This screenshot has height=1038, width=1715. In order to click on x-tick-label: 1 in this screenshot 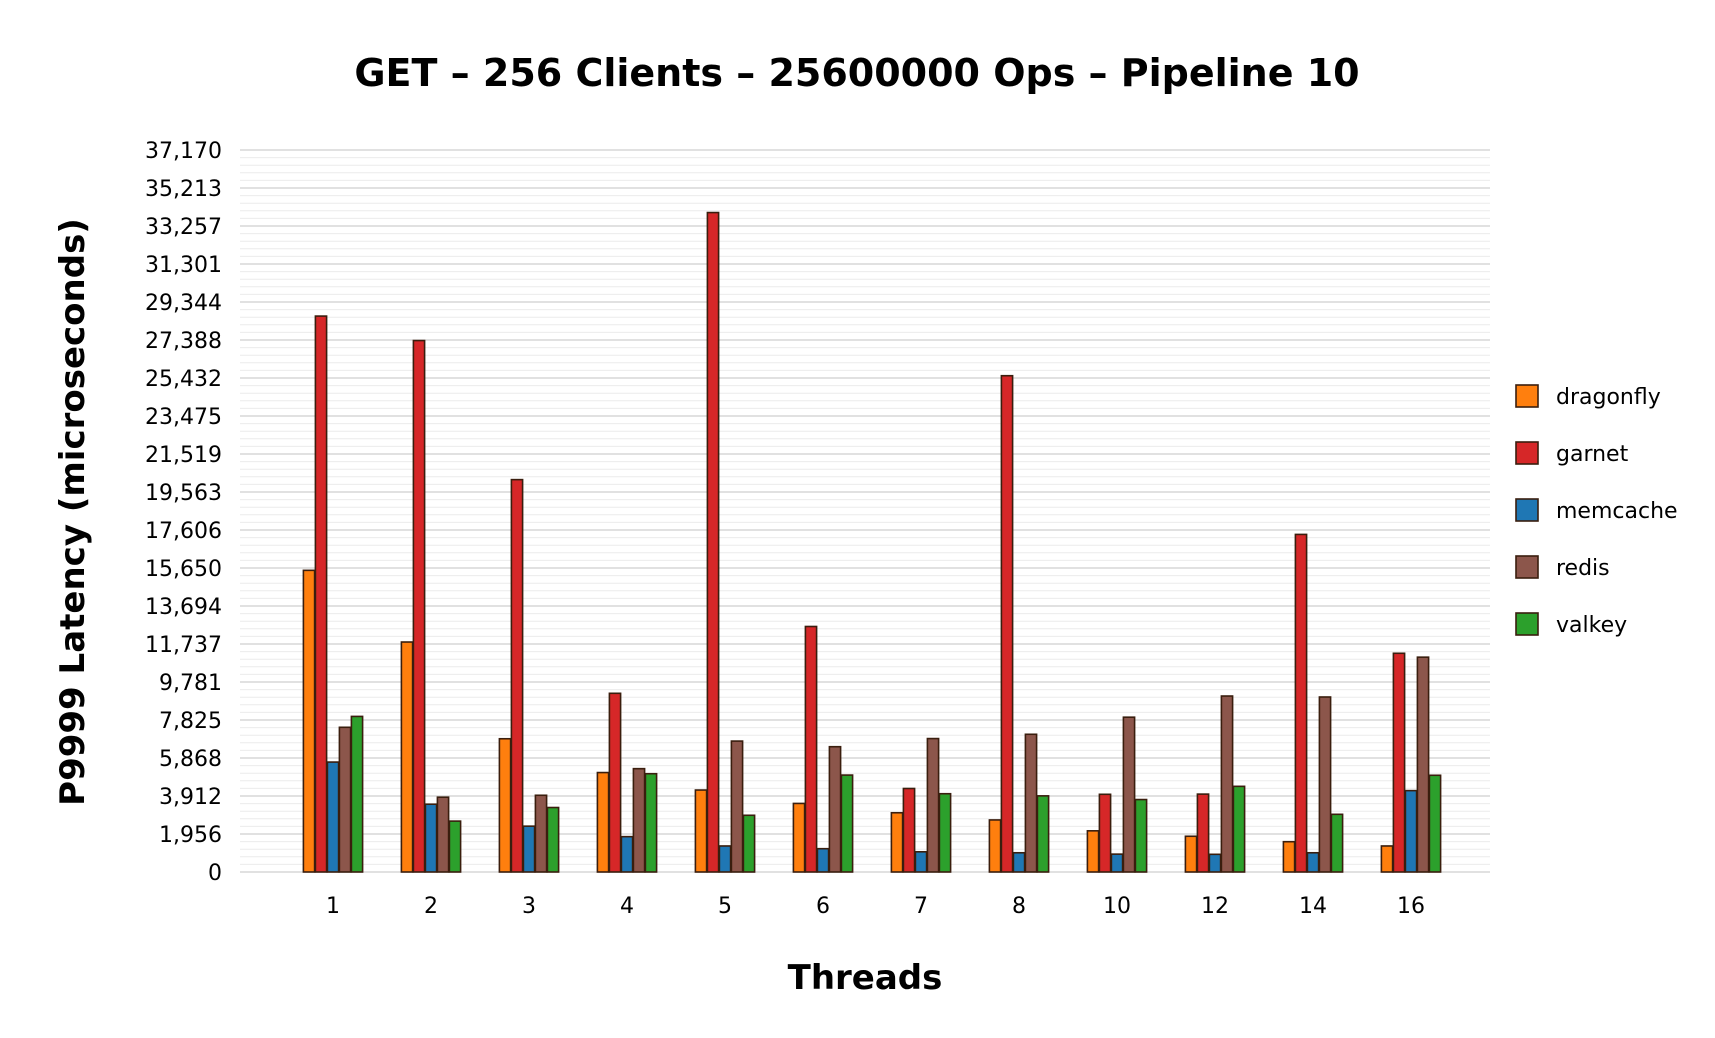, I will do `click(333, 906)`.